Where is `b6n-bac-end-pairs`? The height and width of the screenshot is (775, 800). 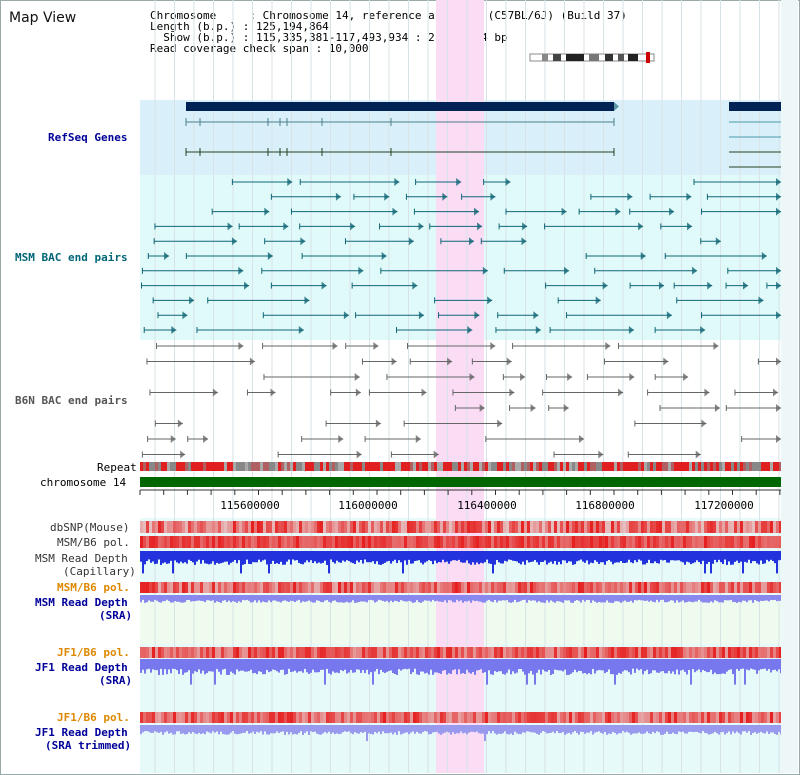
b6n-bac-end-pairs is located at coordinates (461, 400).